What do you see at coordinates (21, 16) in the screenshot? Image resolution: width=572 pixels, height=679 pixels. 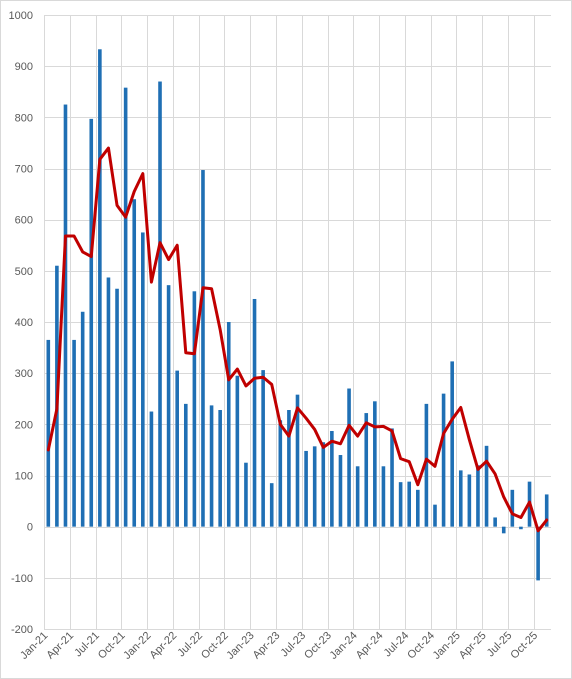 I see `y-tick-label: 1000` at bounding box center [21, 16].